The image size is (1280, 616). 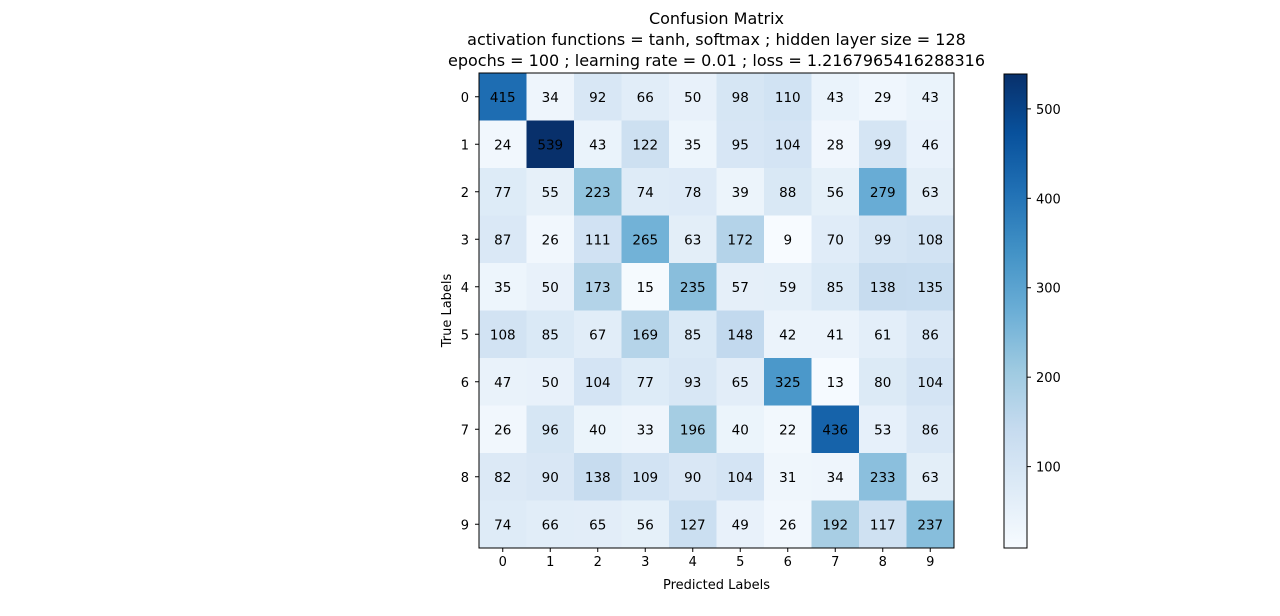 I want to click on y-axis-label: True Labels, so click(x=447, y=310).